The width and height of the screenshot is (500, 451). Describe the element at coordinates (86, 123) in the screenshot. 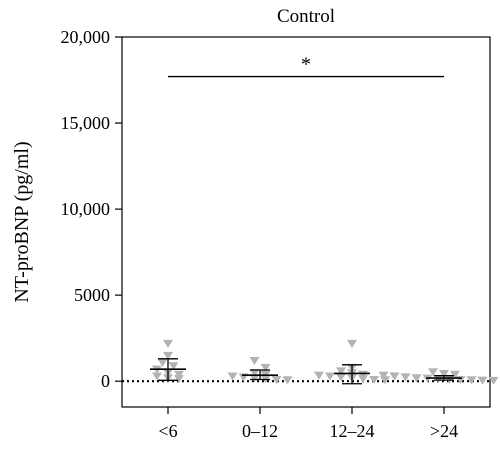

I see `y-tick-label: 15,000` at that location.